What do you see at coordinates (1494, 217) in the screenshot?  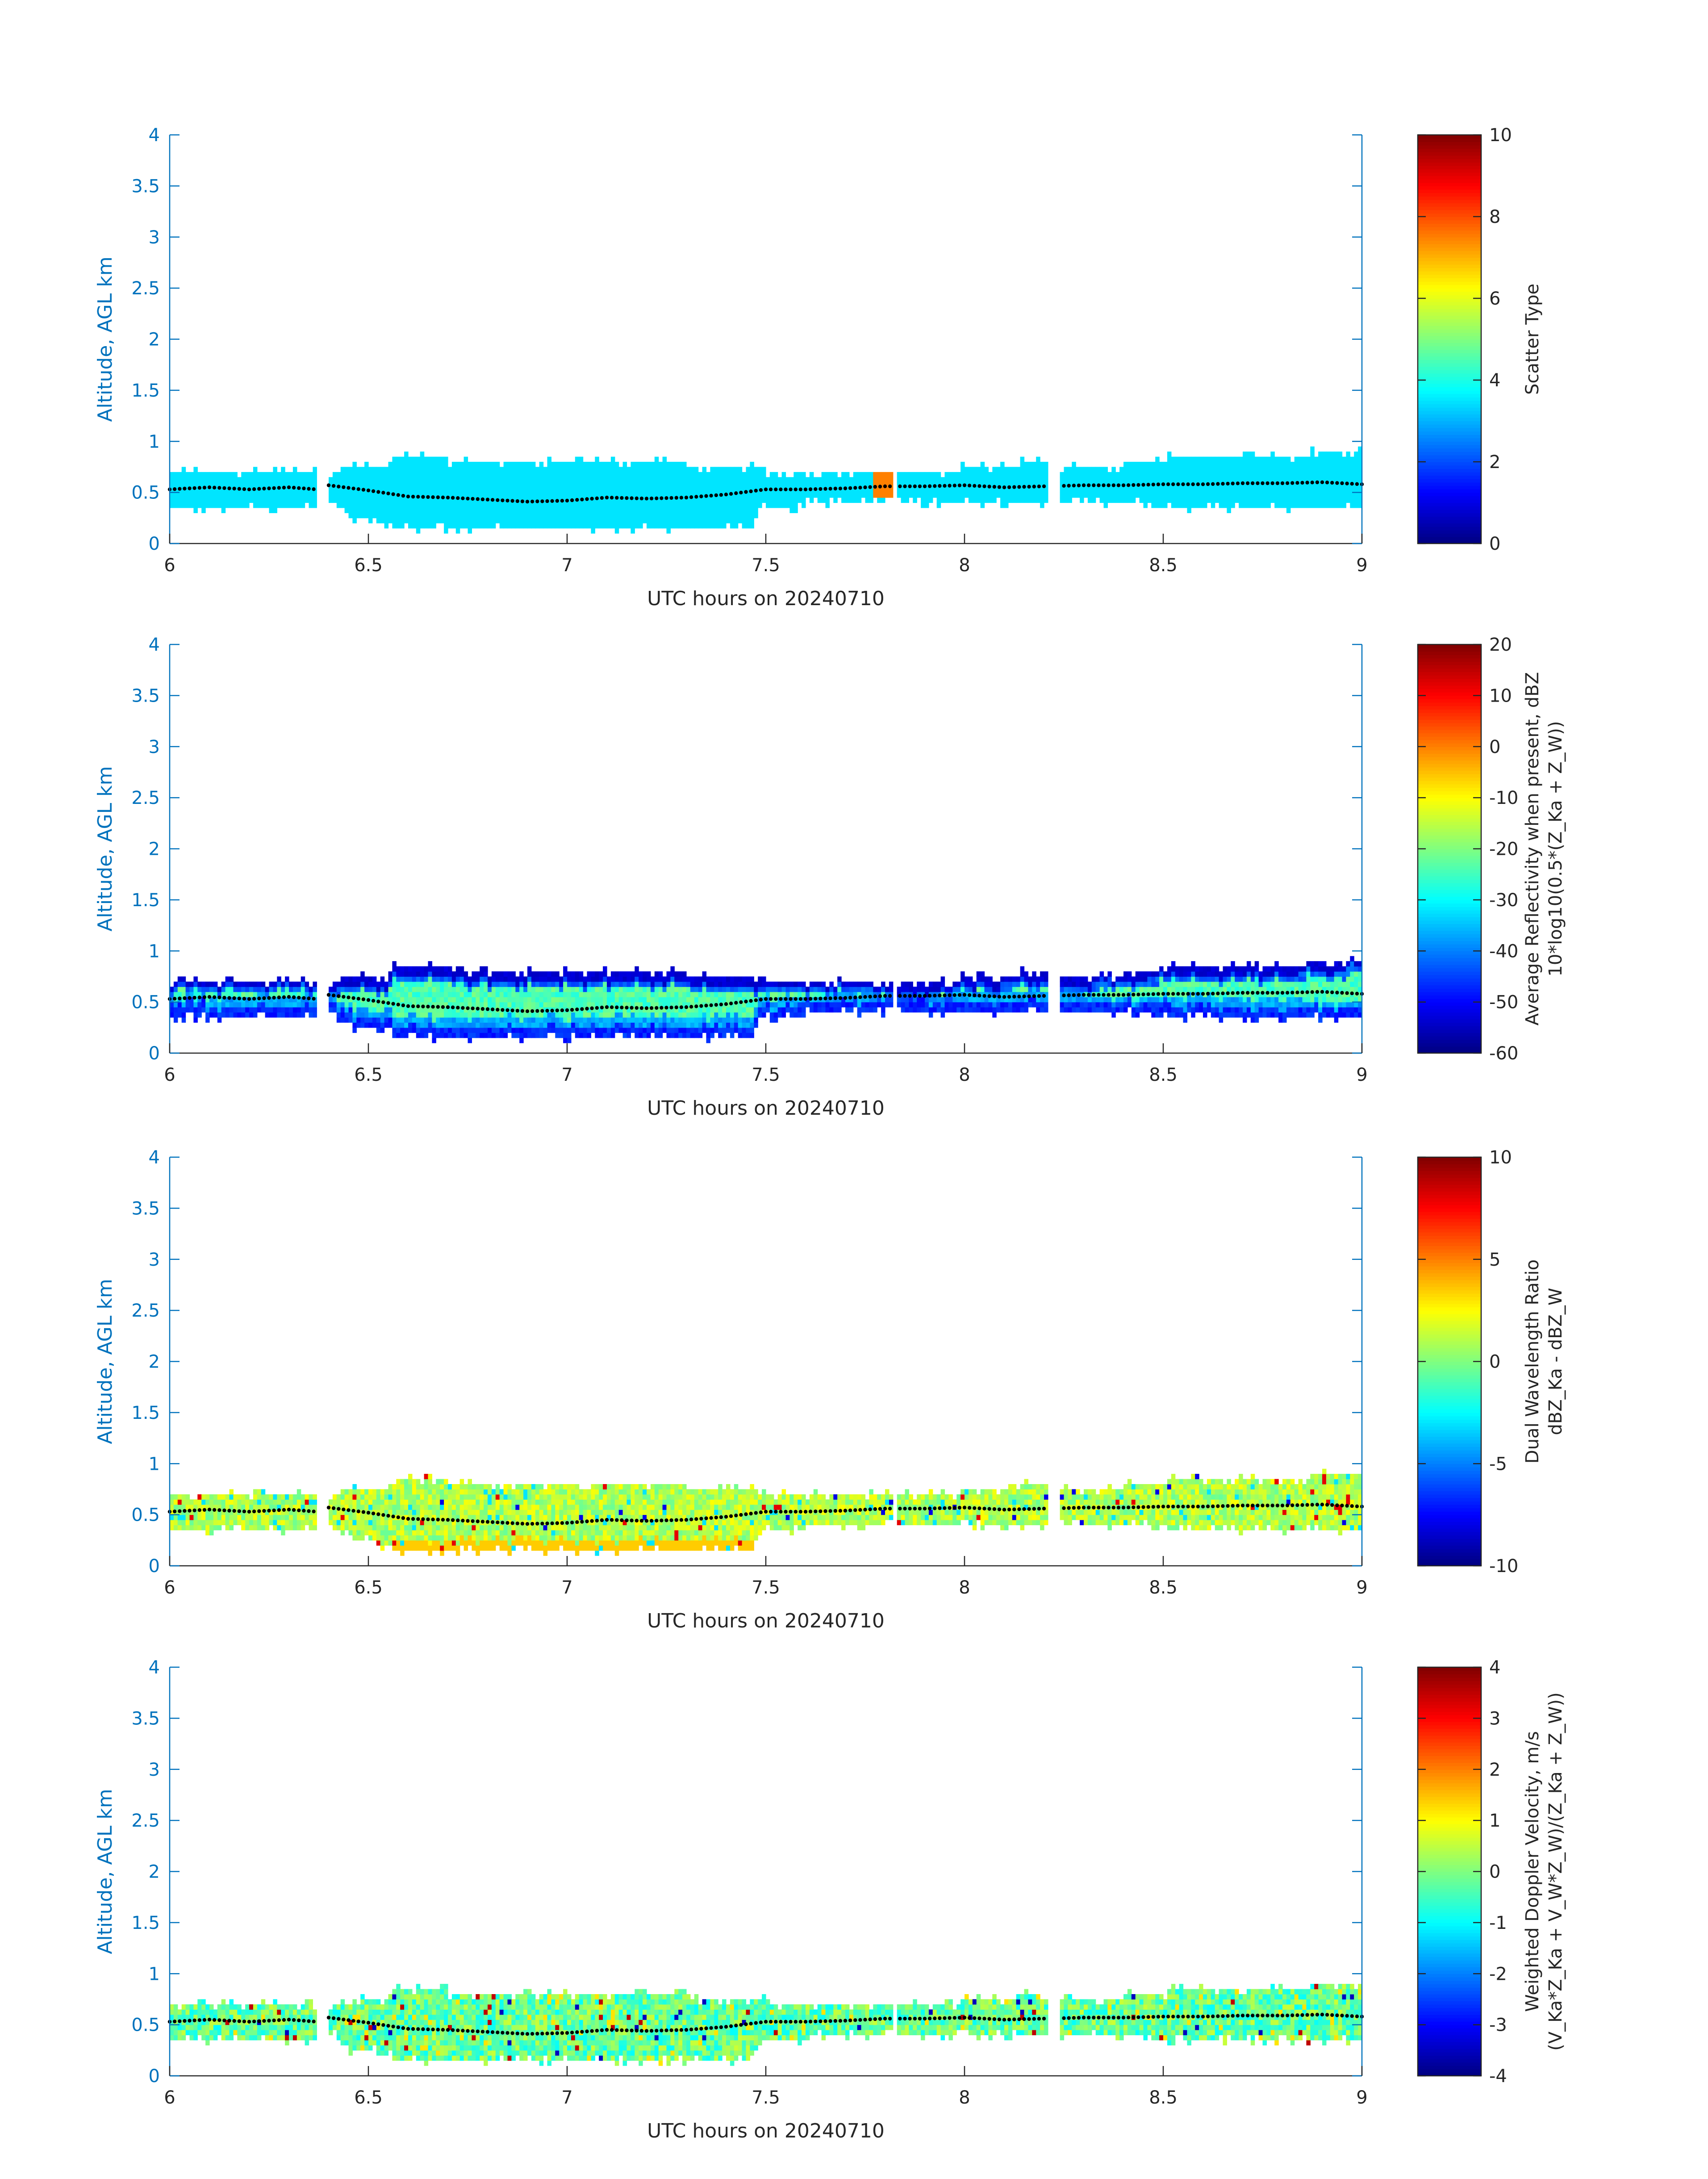 I see `colorbar-tick-label: 8` at bounding box center [1494, 217].